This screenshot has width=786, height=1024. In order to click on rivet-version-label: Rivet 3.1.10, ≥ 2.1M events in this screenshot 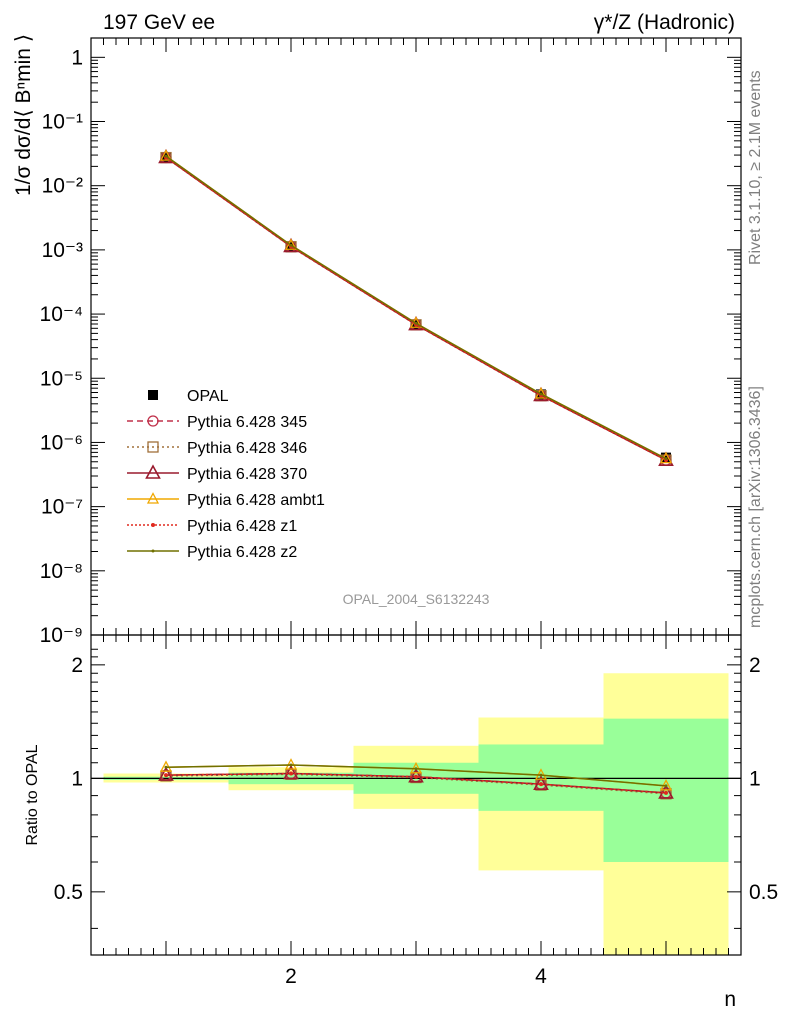, I will do `click(755, 167)`.